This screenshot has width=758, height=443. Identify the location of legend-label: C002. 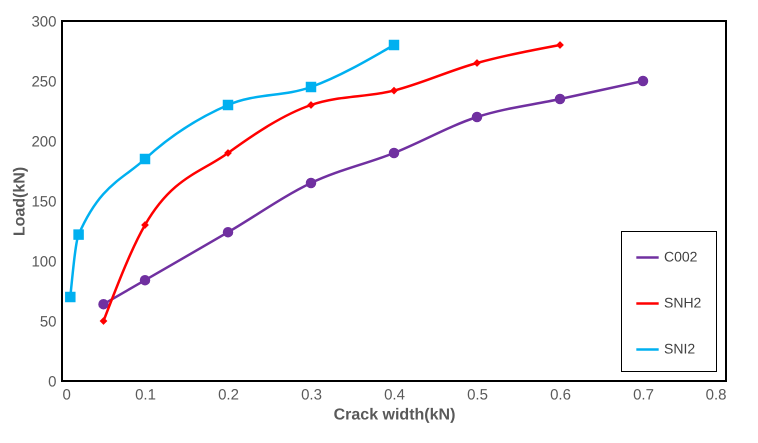
(681, 256).